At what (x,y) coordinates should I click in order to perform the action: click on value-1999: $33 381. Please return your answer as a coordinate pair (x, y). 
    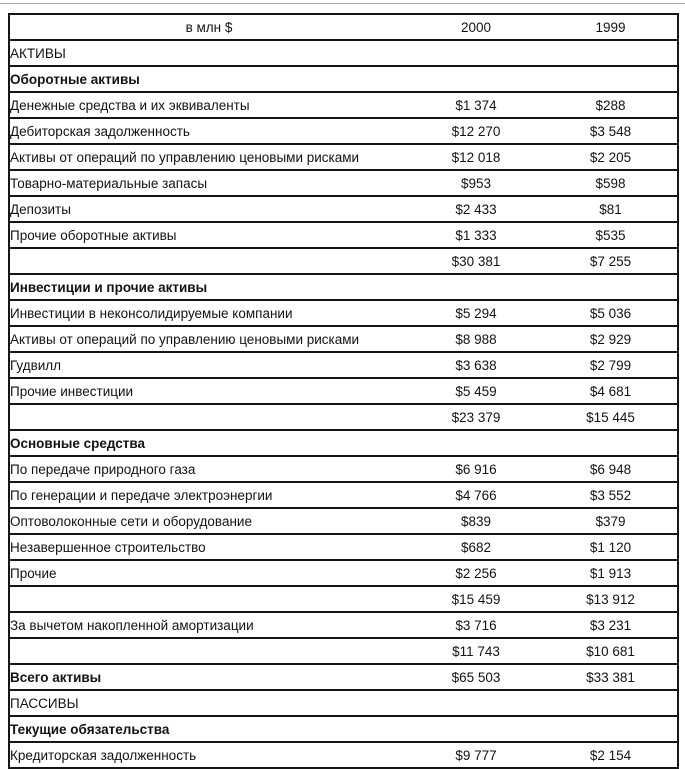
    Looking at the image, I should click on (611, 677).